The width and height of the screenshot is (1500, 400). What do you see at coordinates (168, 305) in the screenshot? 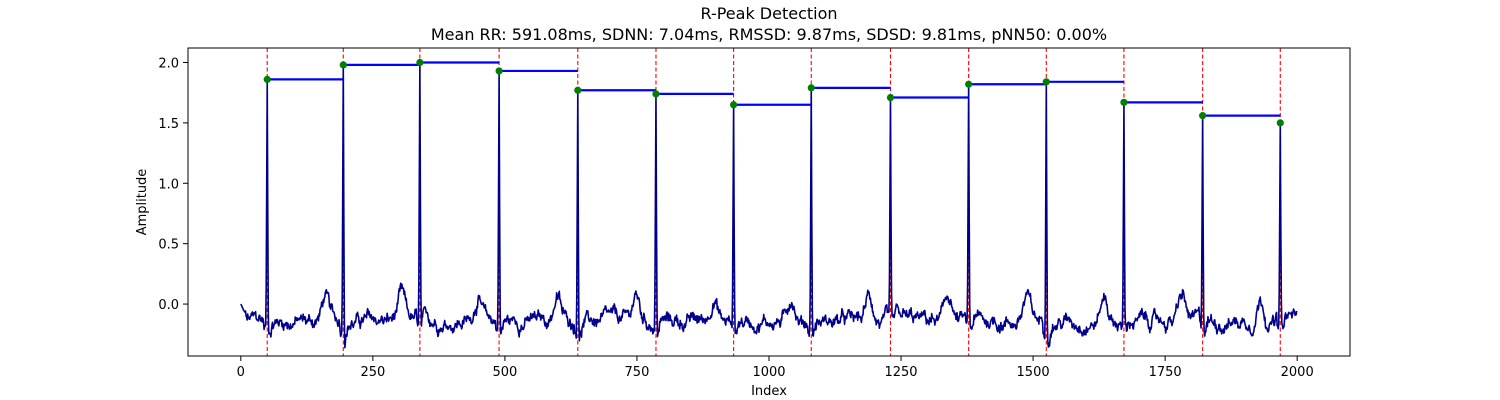
I see `y-tick-label: 0.0` at bounding box center [168, 305].